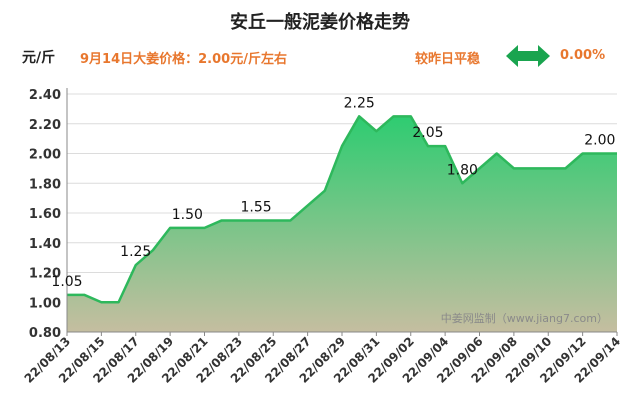 This screenshot has height=410, width=640. I want to click on y-tick-label: 2.00, so click(45, 155).